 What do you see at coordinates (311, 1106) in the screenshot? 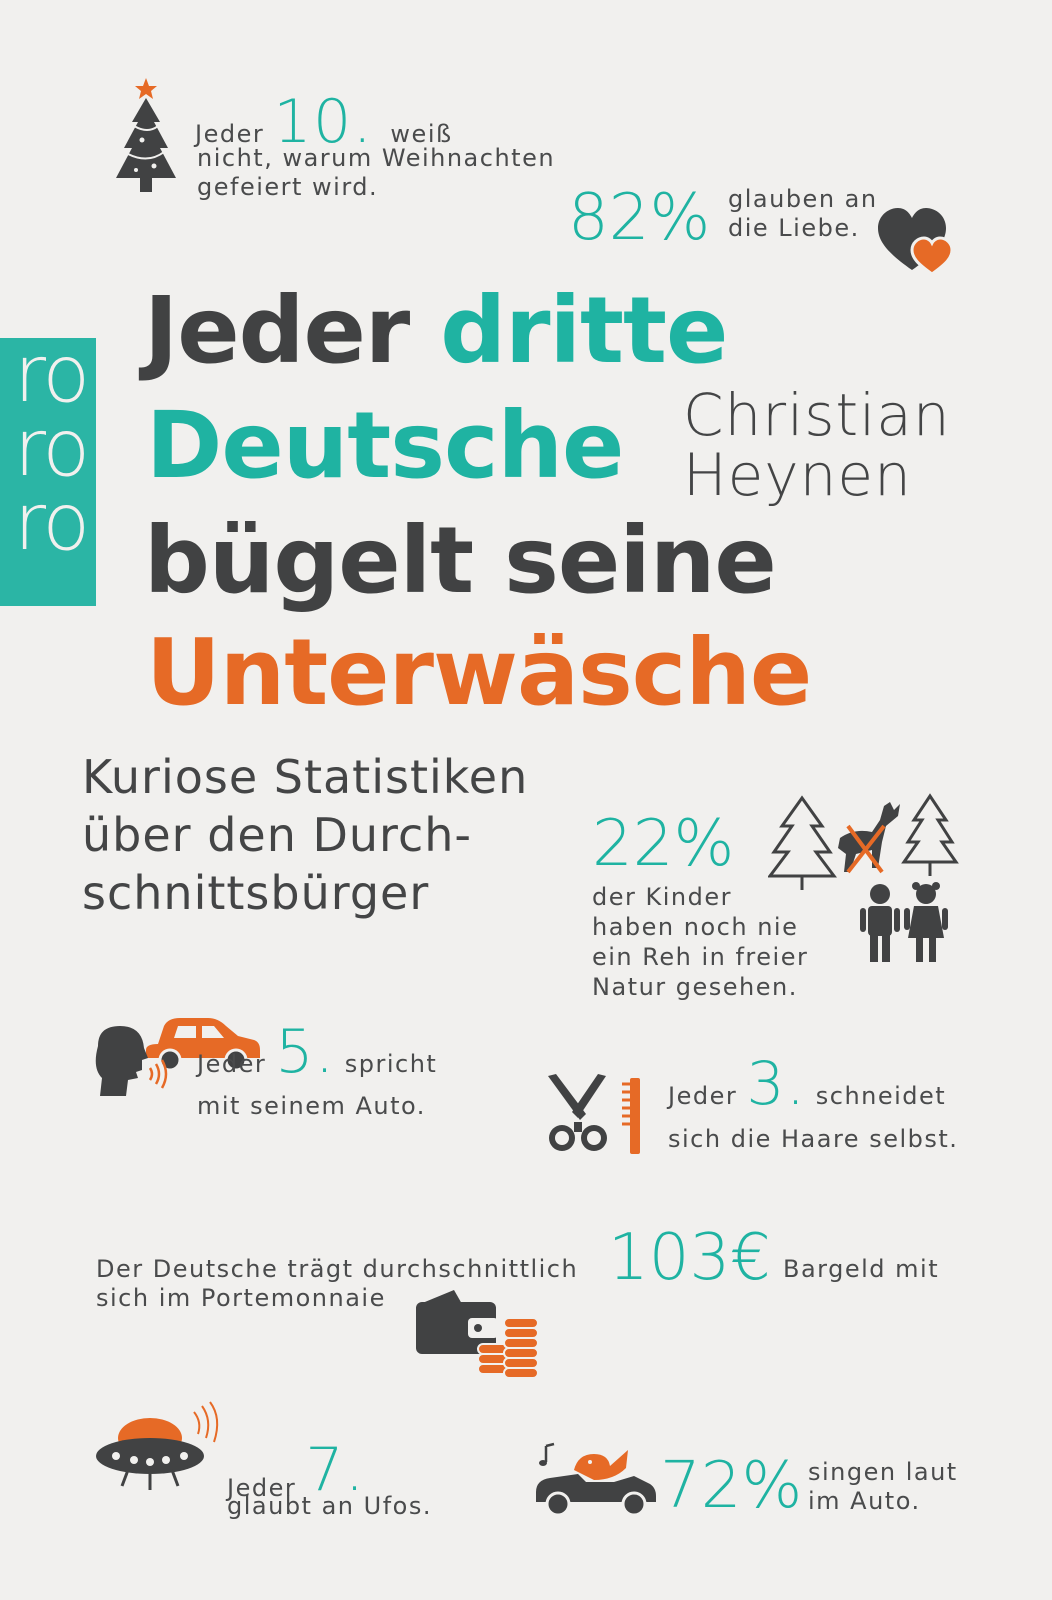
I see `stat-car-talk-line2: mit seinem Auto.` at bounding box center [311, 1106].